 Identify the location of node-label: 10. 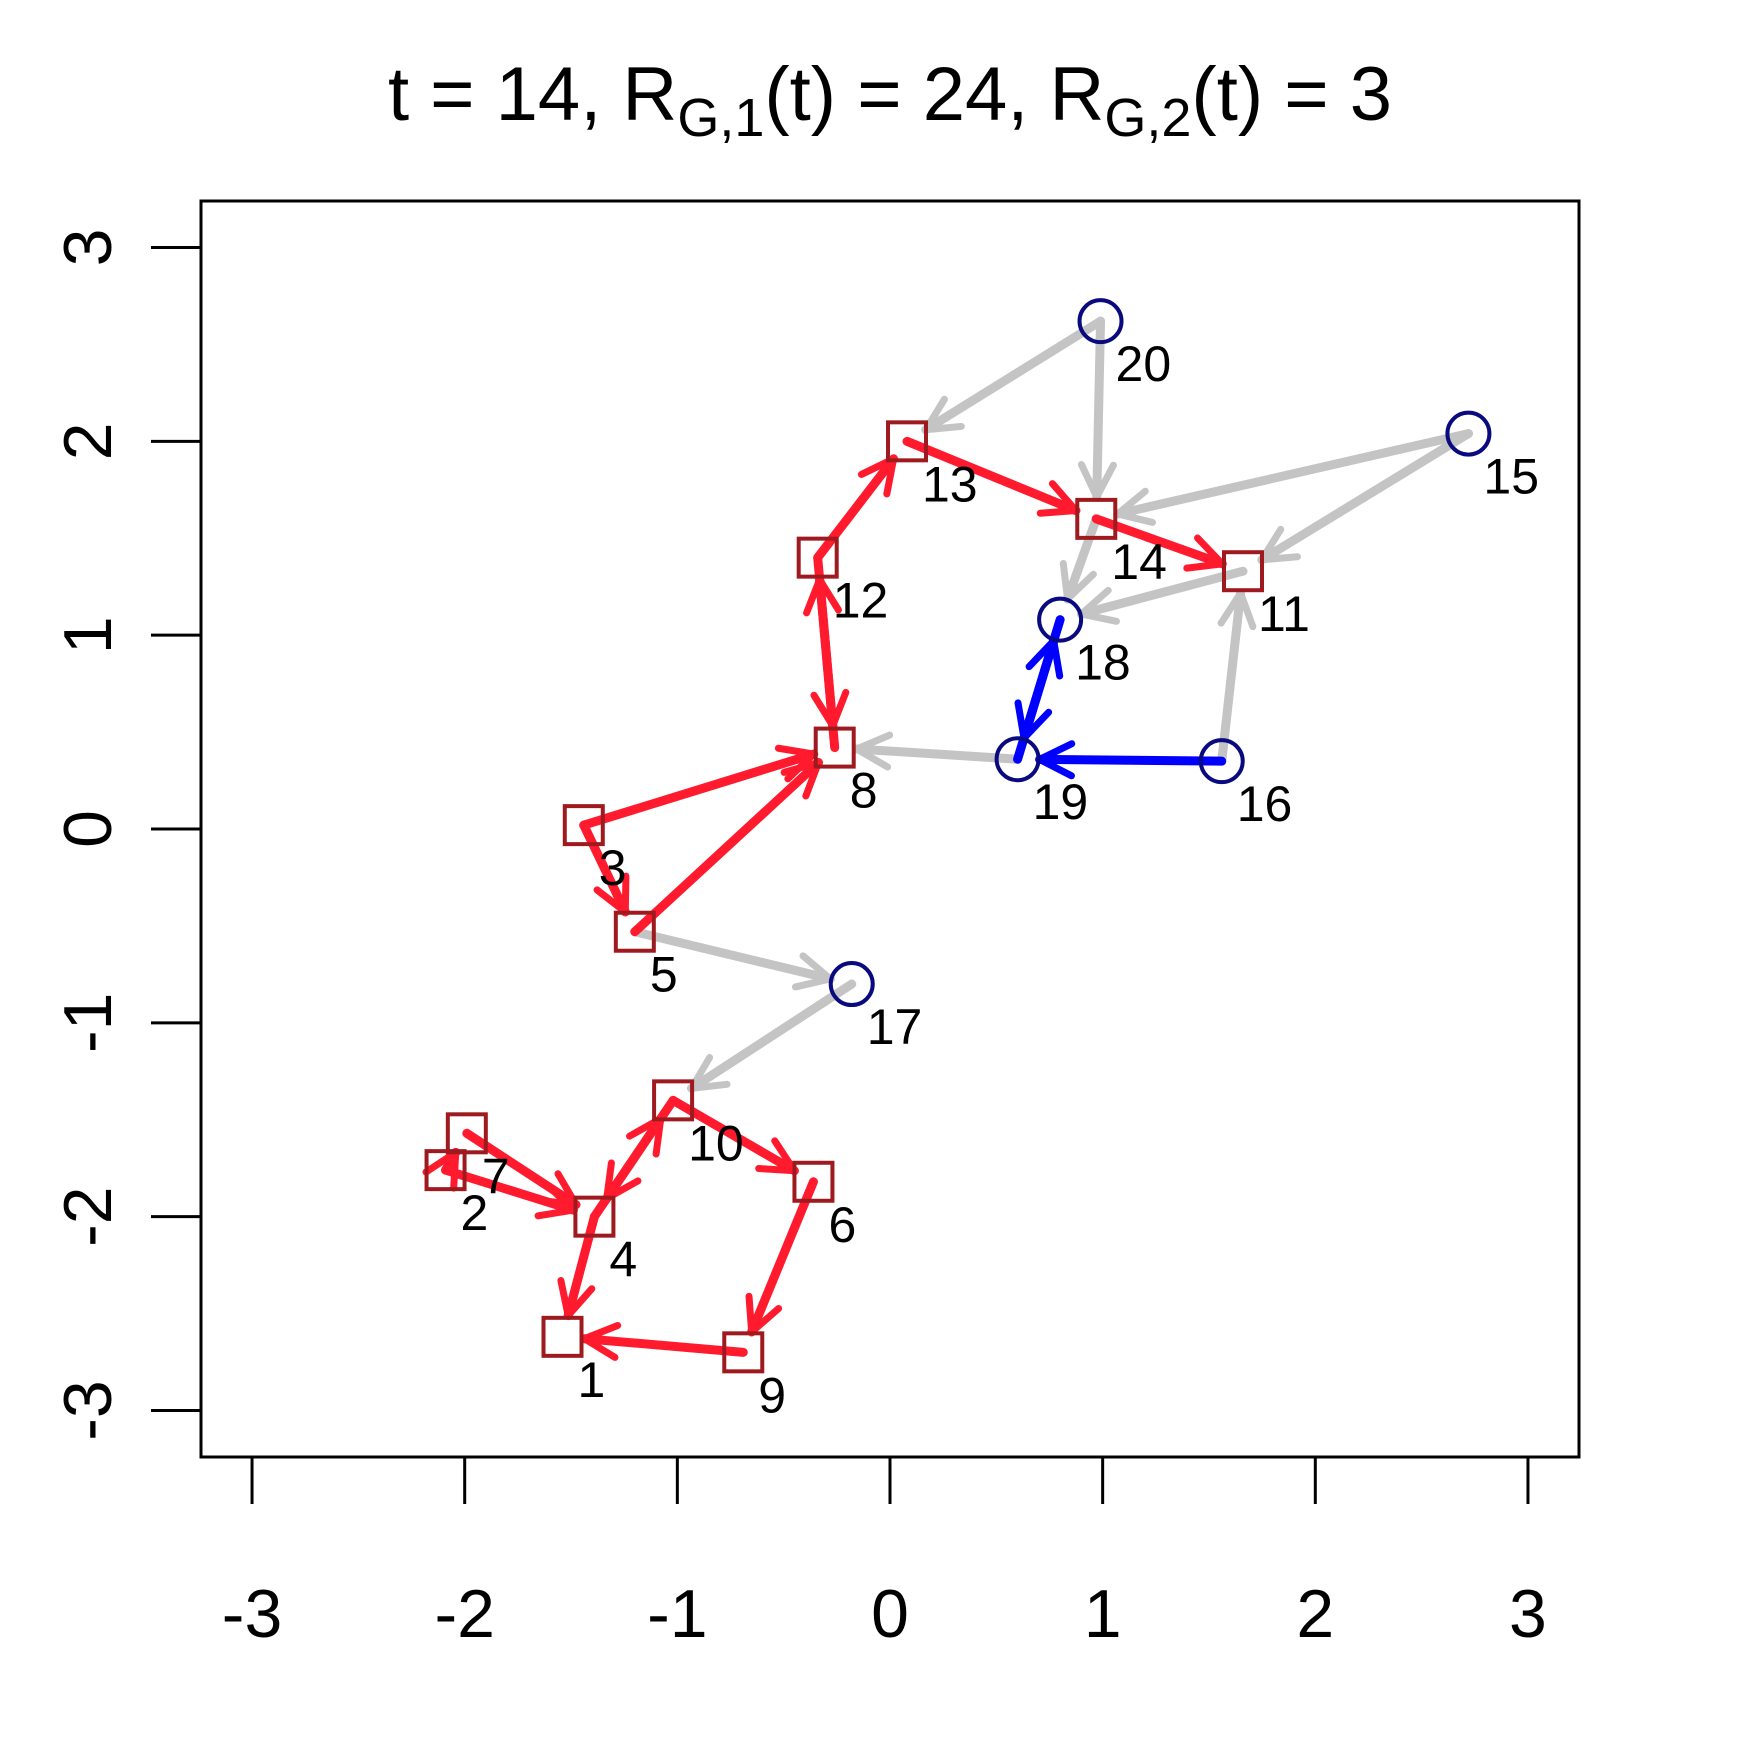
(716, 1143).